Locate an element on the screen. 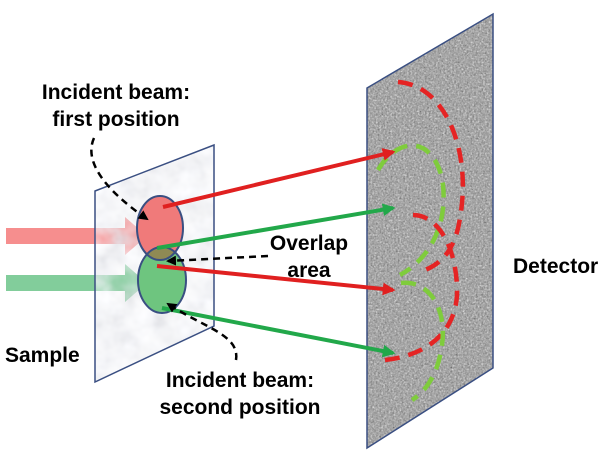  green-scatter-lower is located at coordinates (278, 332).